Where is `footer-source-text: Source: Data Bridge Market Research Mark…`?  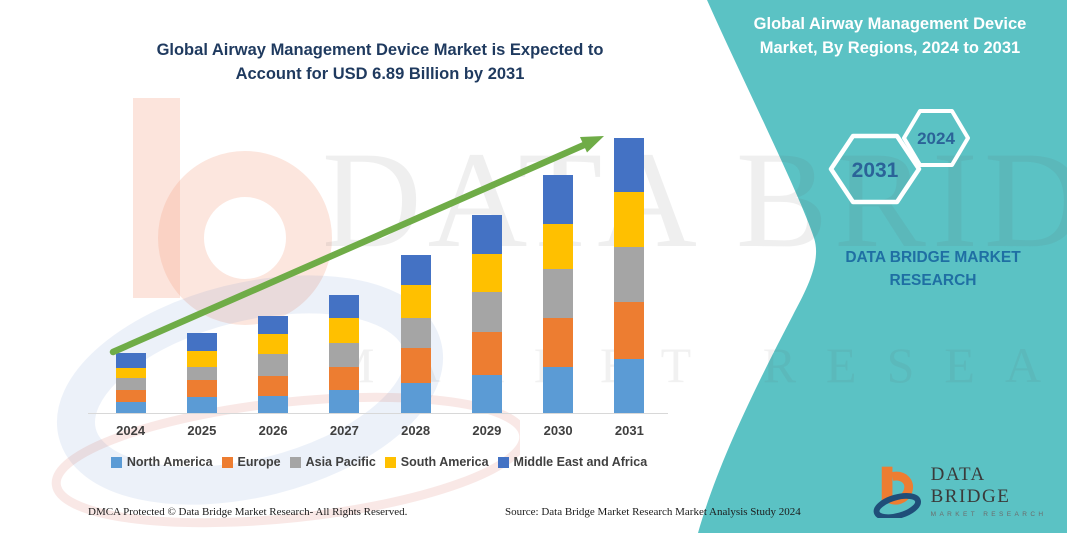 footer-source-text: Source: Data Bridge Market Research Mark… is located at coordinates (653, 512).